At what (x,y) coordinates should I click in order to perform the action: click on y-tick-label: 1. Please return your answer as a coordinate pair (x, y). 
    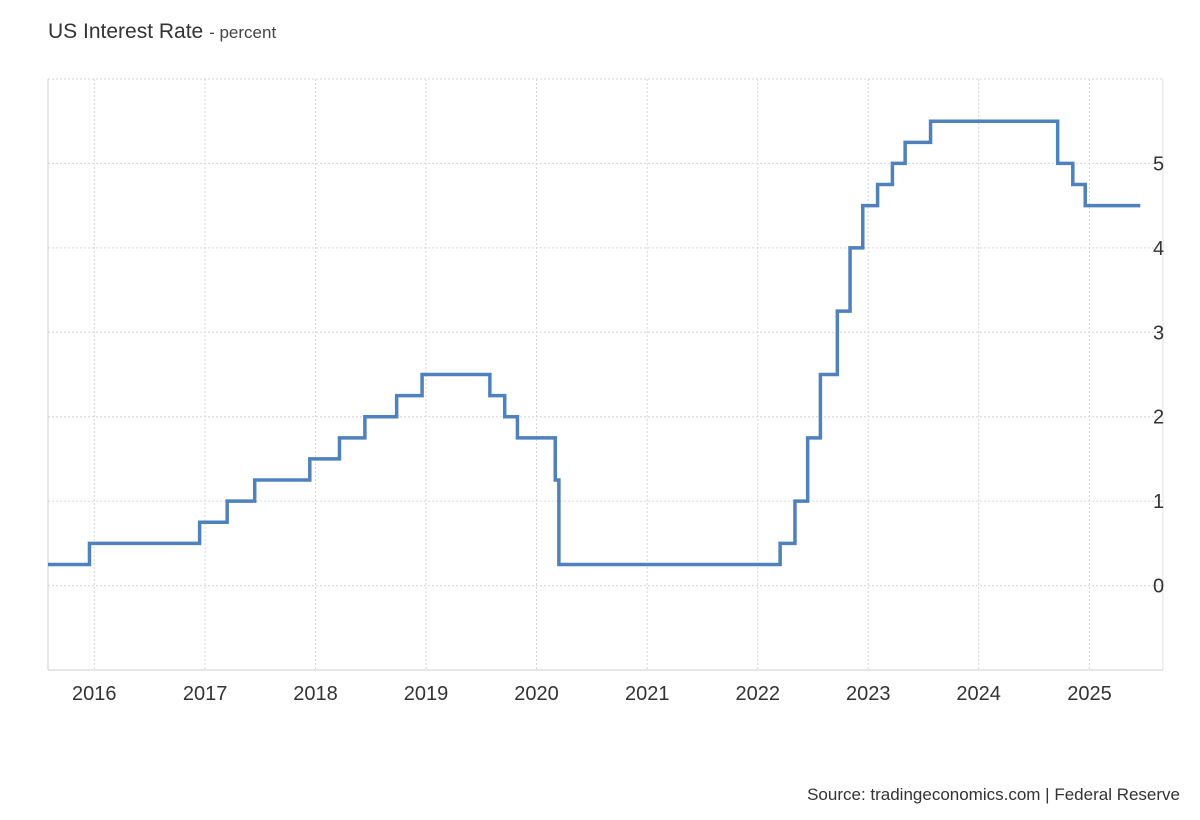
    Looking at the image, I should click on (1158, 502).